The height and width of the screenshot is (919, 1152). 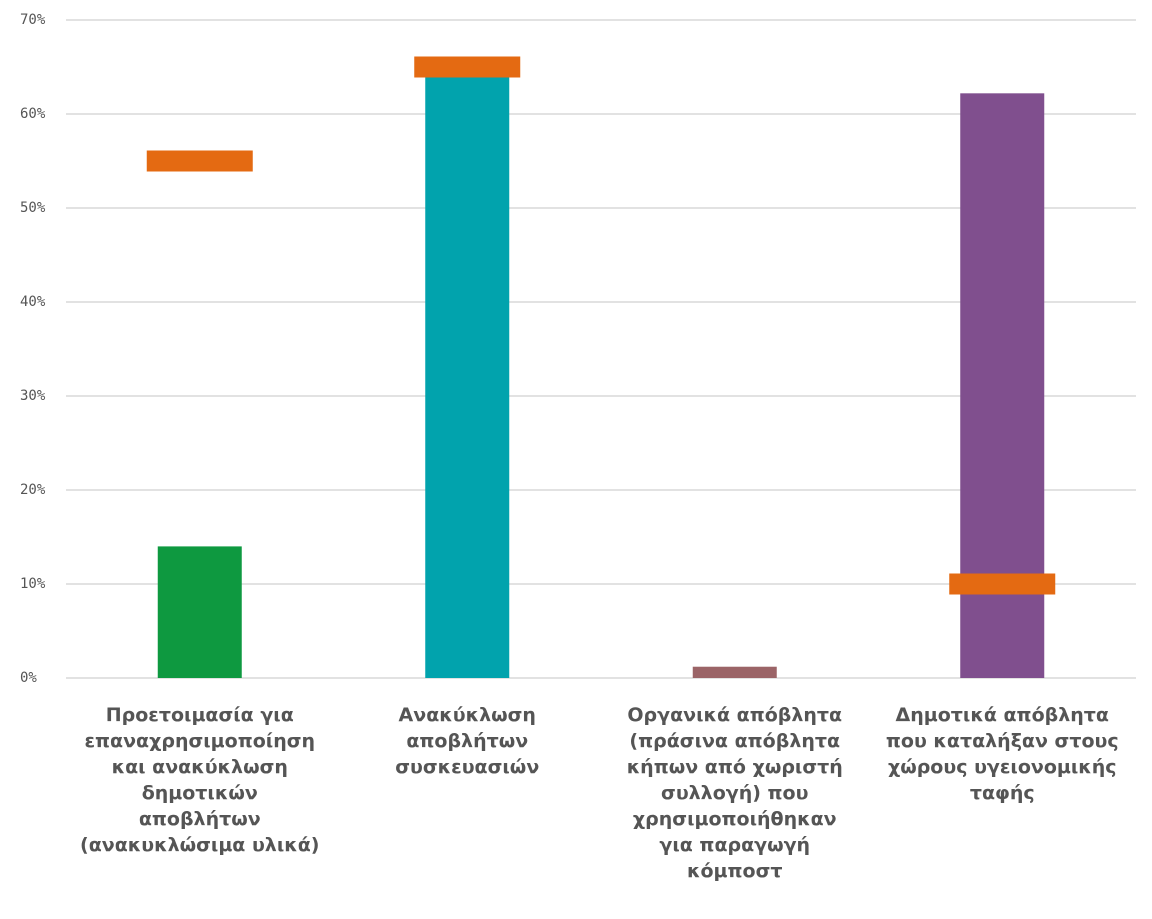 I want to click on y-tick-label: 70%, so click(x=33, y=20).